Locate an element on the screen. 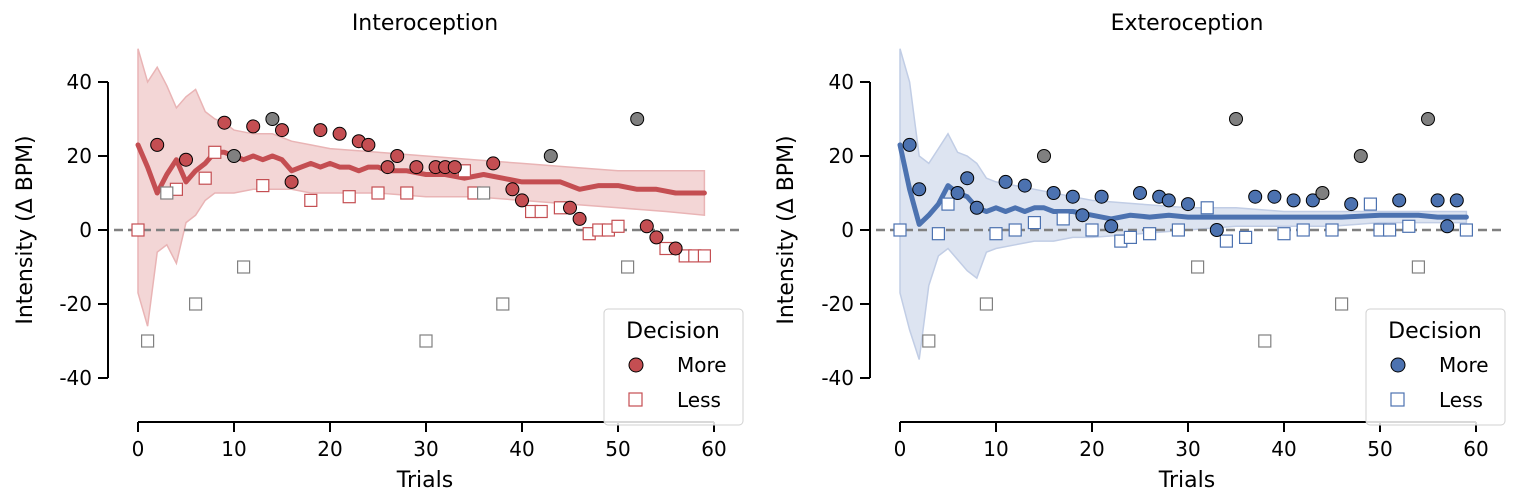 The image size is (1514, 502). y-tick-label: 0 is located at coordinates (85, 230).